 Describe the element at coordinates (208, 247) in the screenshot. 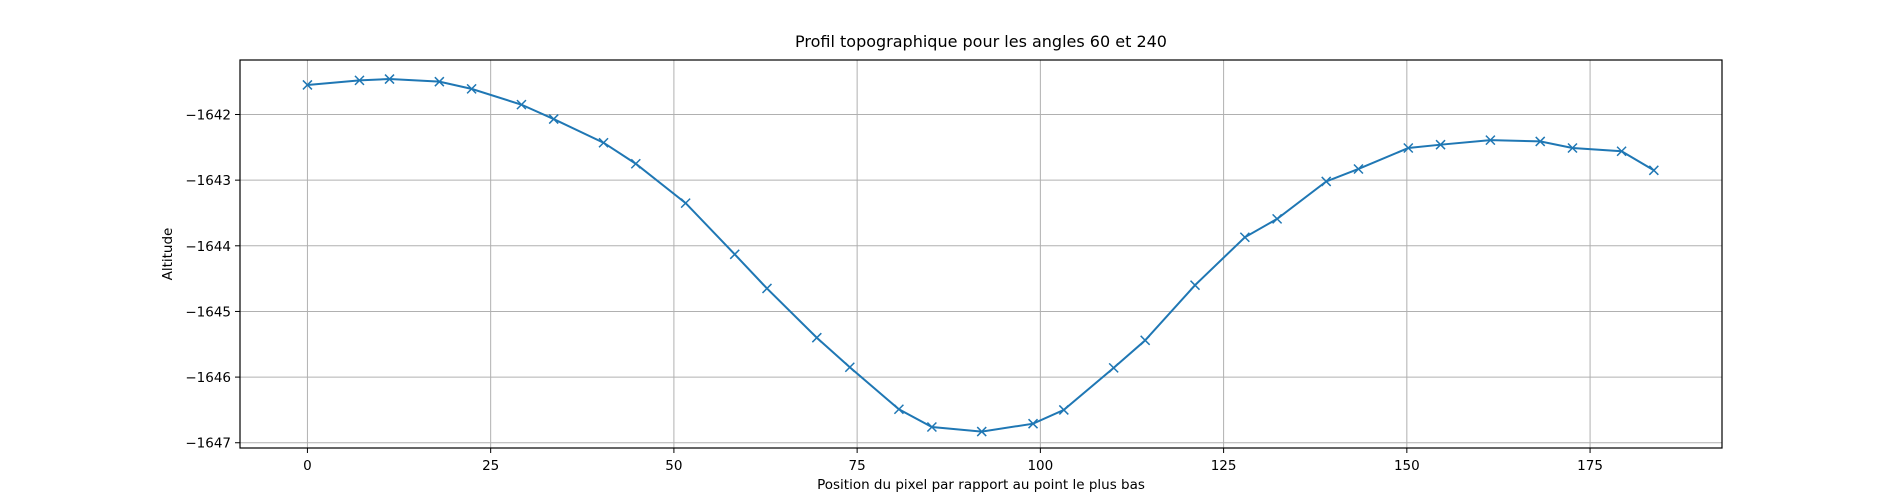

I see `y-tick-label: −1644` at that location.